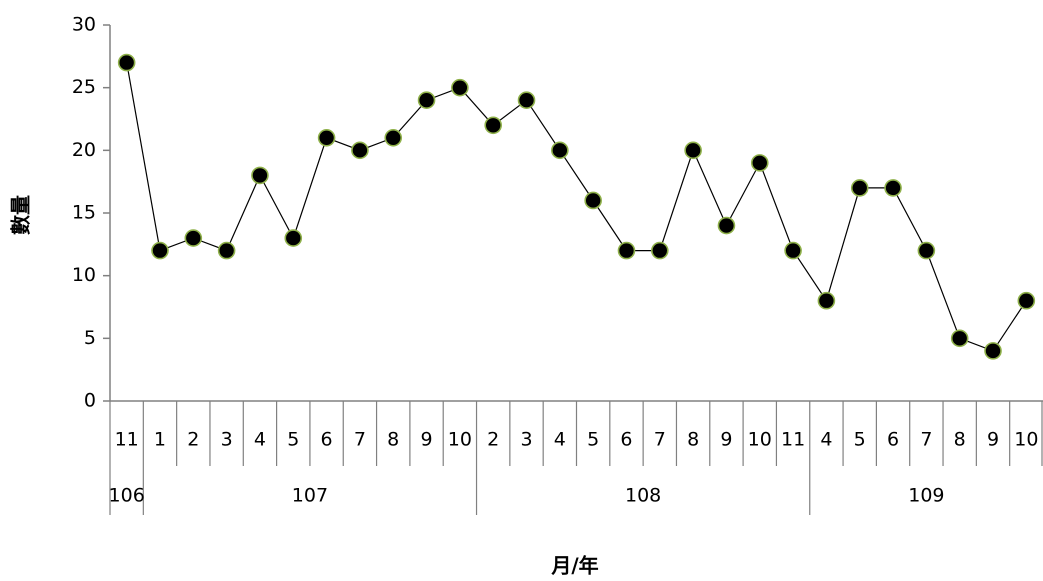 The image size is (1043, 581). Describe the element at coordinates (574, 566) in the screenshot. I see `x-axis-title: 月/年` at that location.